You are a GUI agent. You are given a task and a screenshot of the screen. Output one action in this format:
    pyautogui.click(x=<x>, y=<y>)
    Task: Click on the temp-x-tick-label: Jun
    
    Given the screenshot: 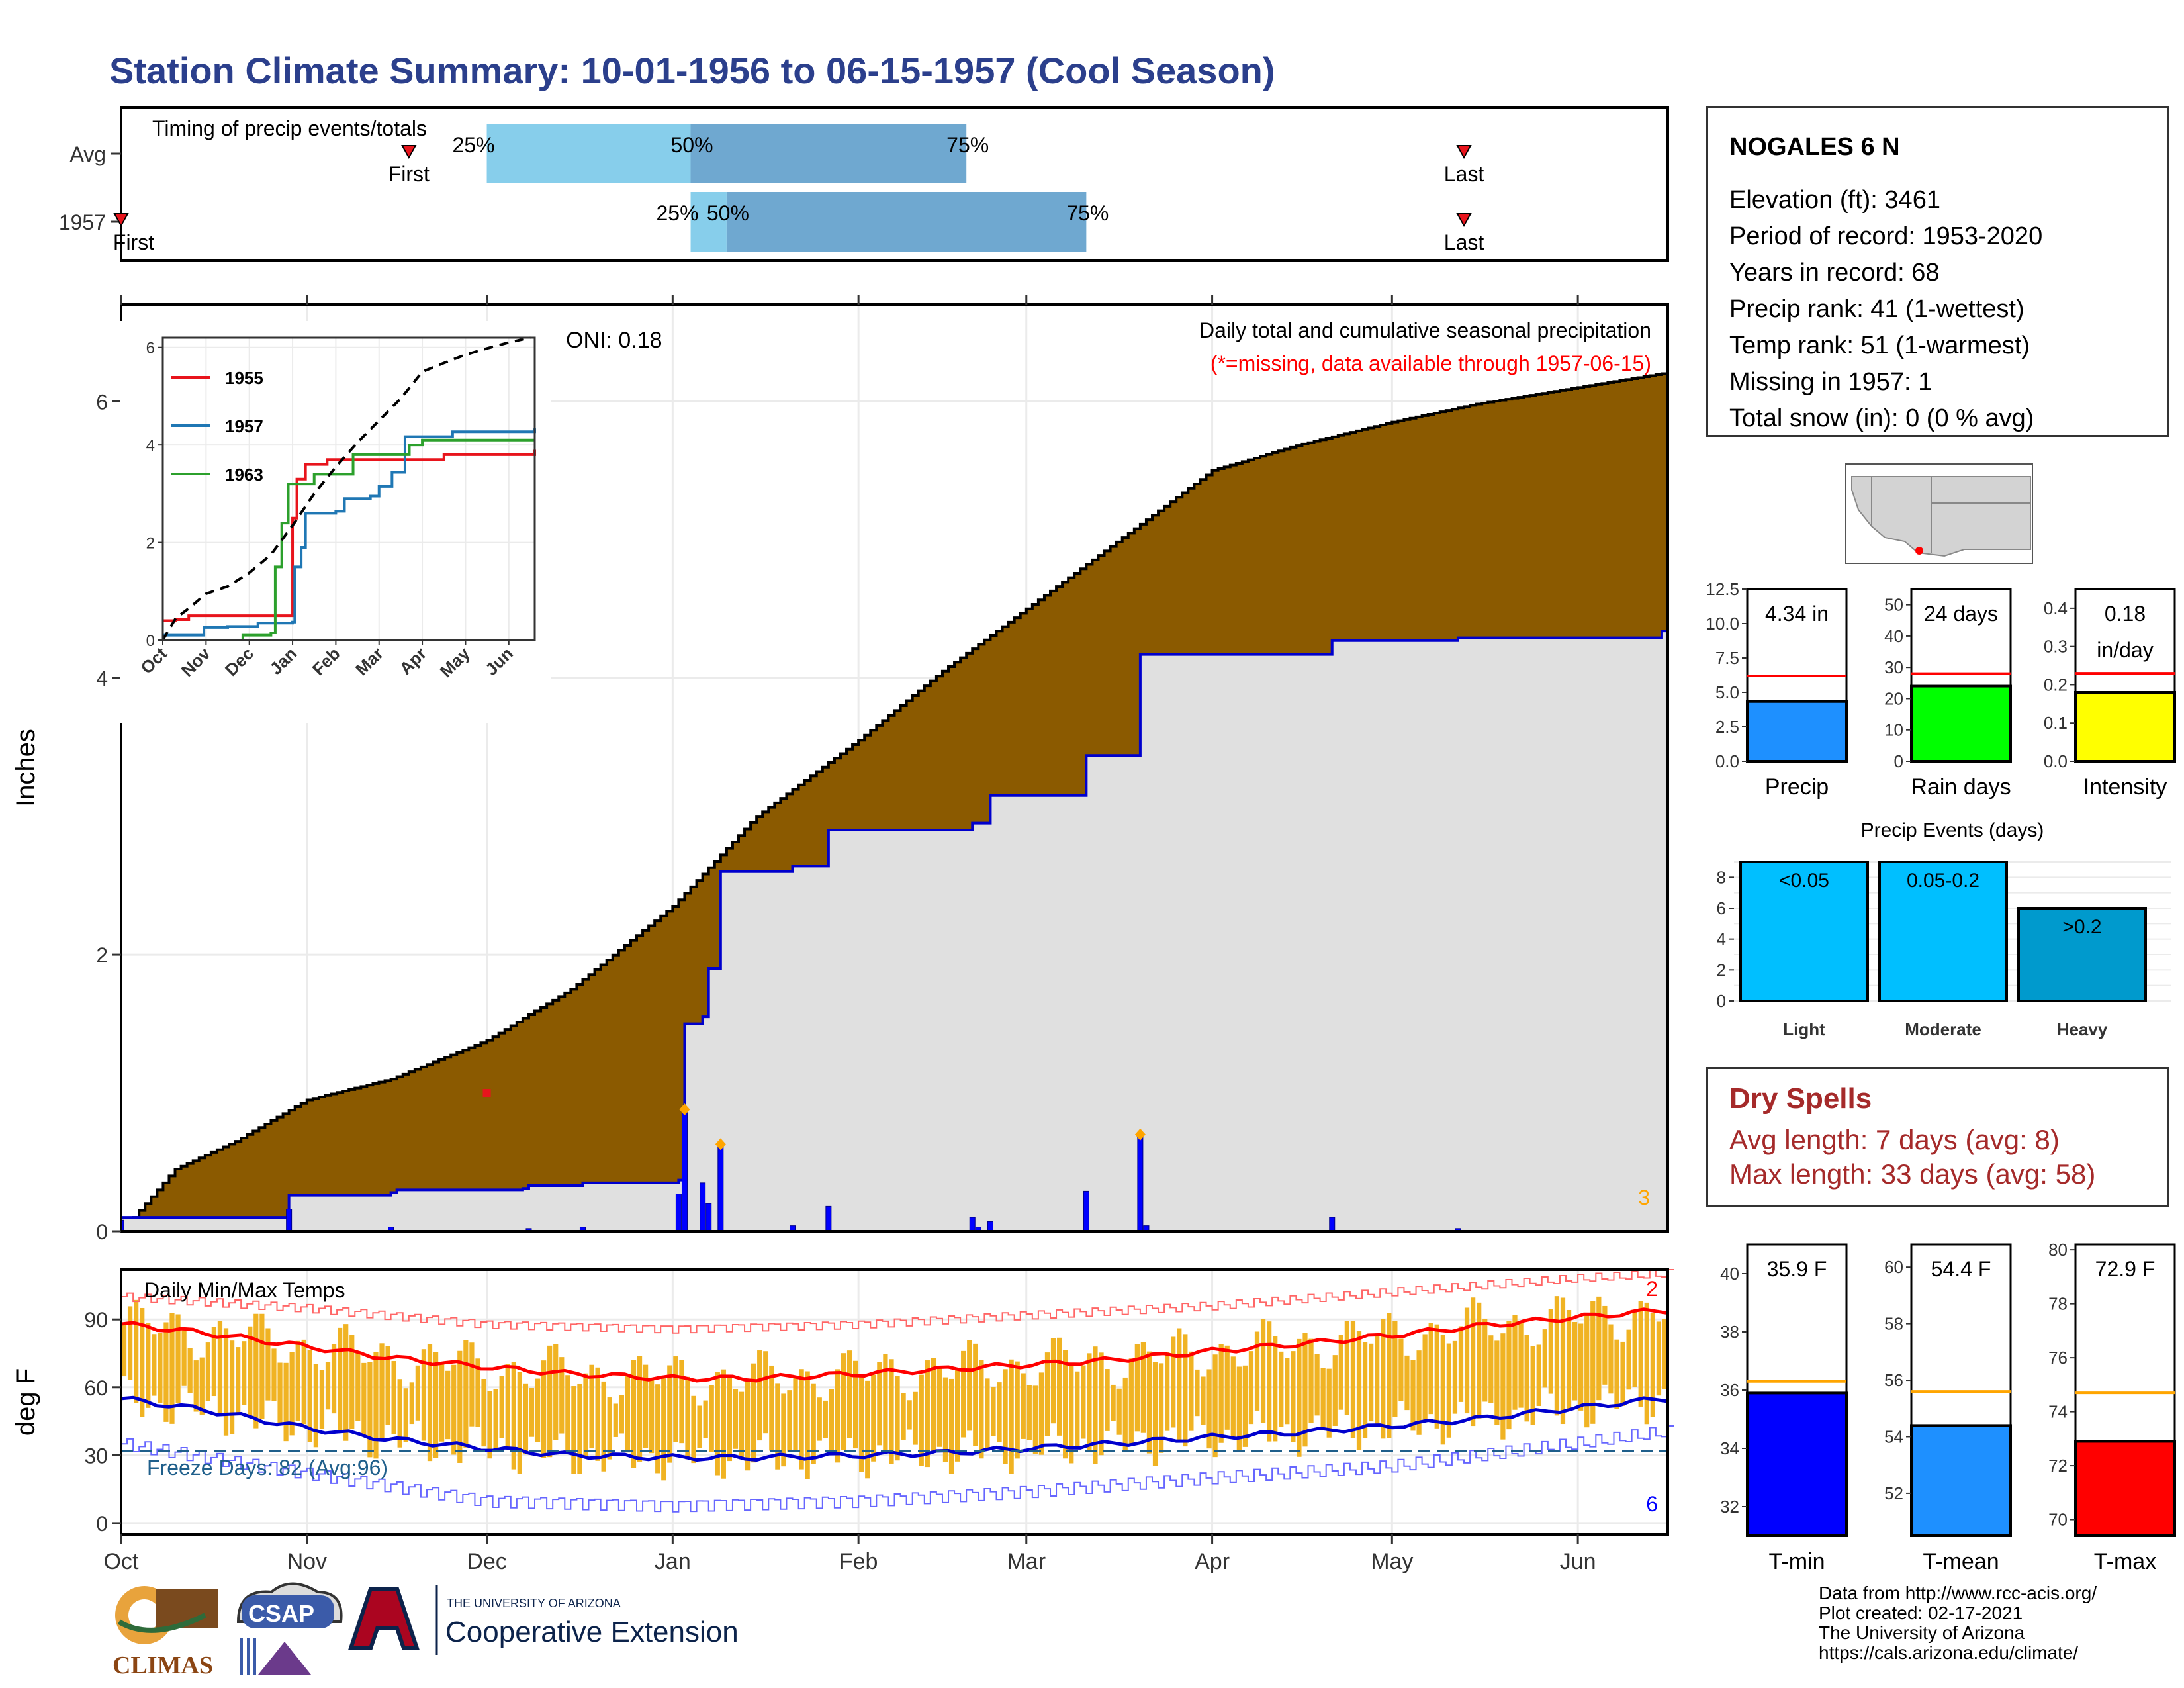 What is the action you would take?
    pyautogui.click(x=1578, y=1561)
    